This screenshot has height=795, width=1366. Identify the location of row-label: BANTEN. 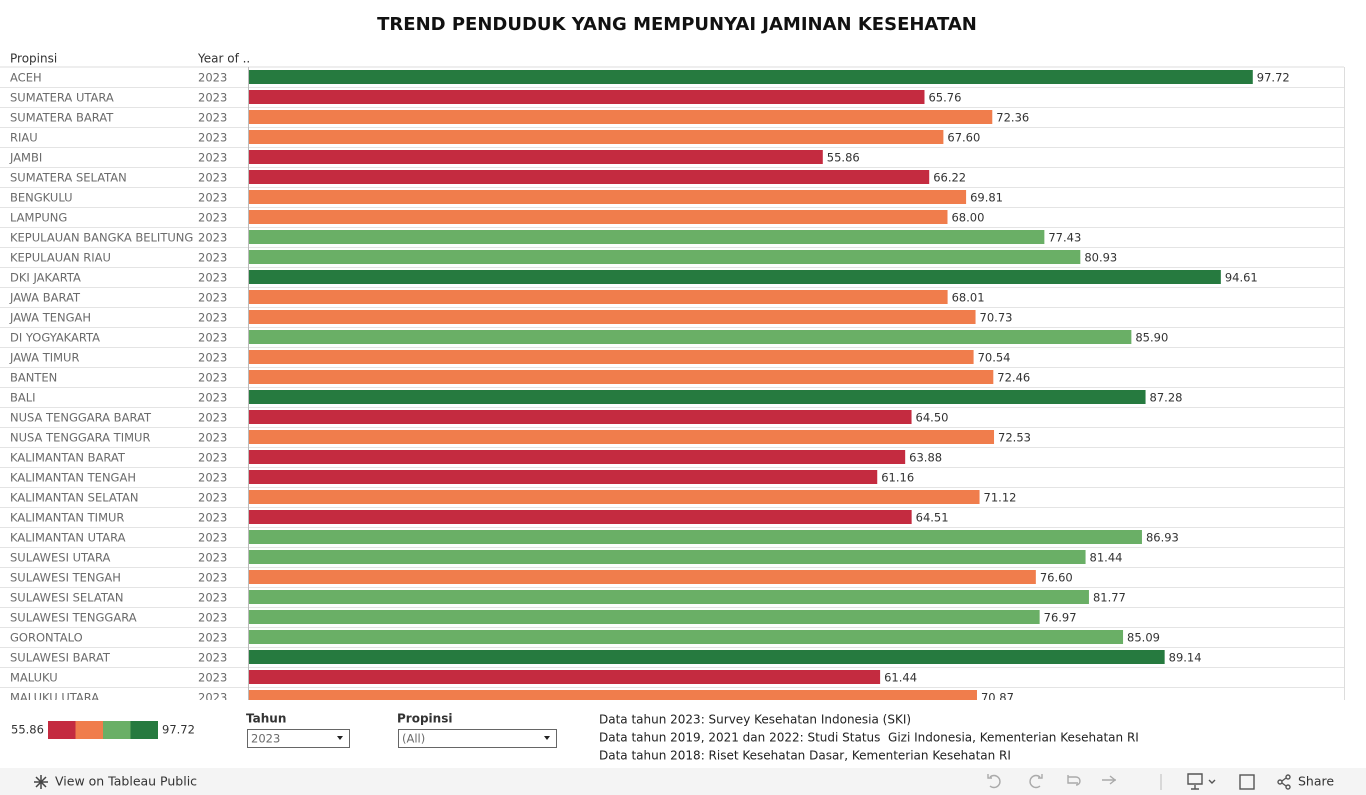
(33, 378).